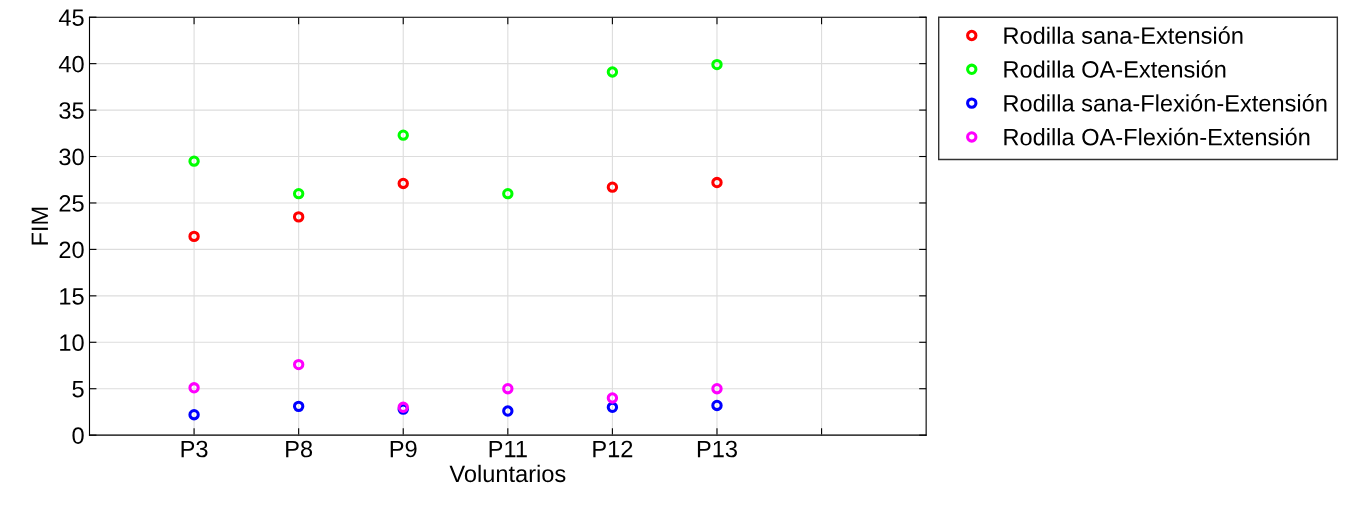 This screenshot has width=1356, height=506. Describe the element at coordinates (717, 449) in the screenshot. I see `x-tick-label: P13` at that location.